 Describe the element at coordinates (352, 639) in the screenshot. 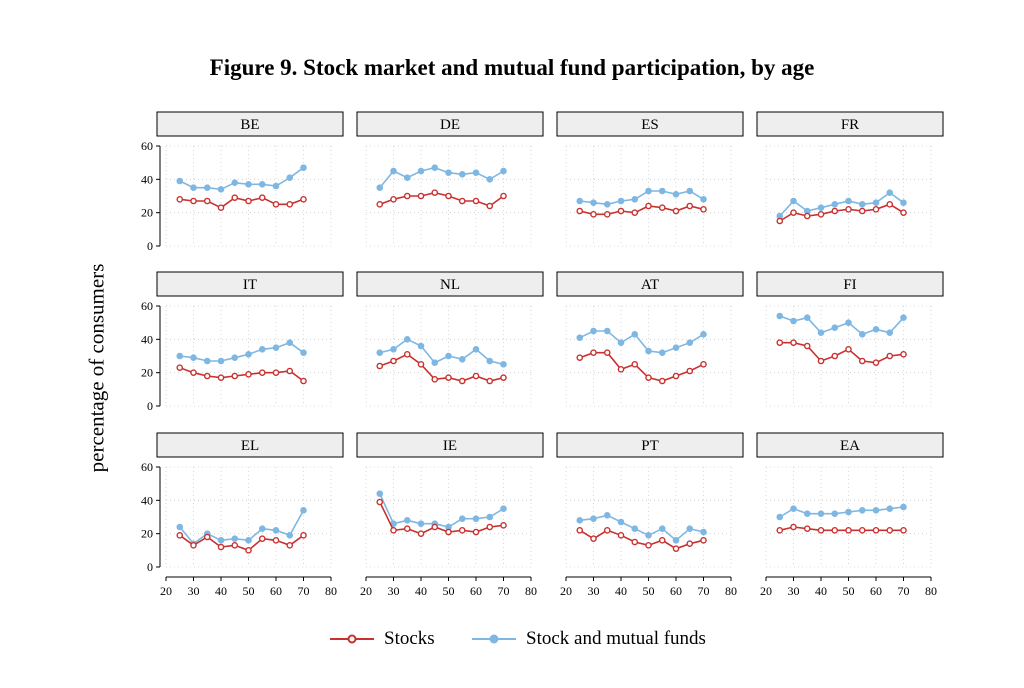

I see `legend-swatch-stocks` at that location.